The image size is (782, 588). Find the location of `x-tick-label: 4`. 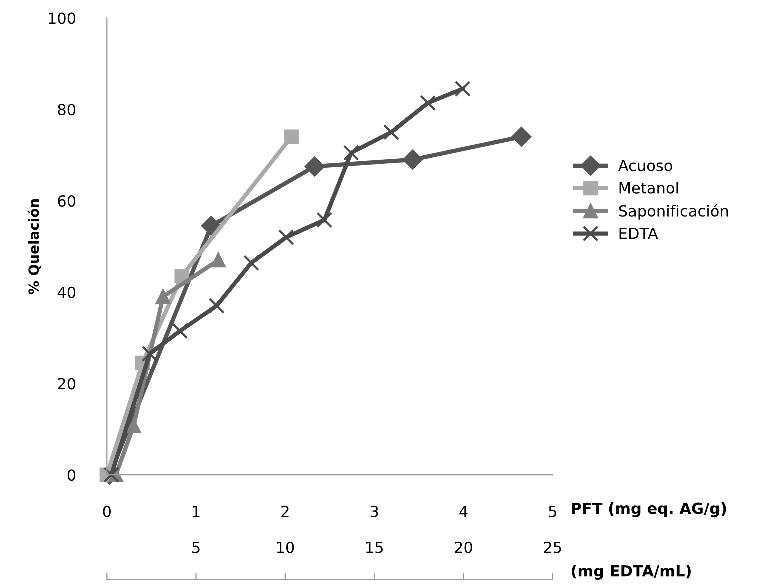

x-tick-label: 4 is located at coordinates (464, 512).